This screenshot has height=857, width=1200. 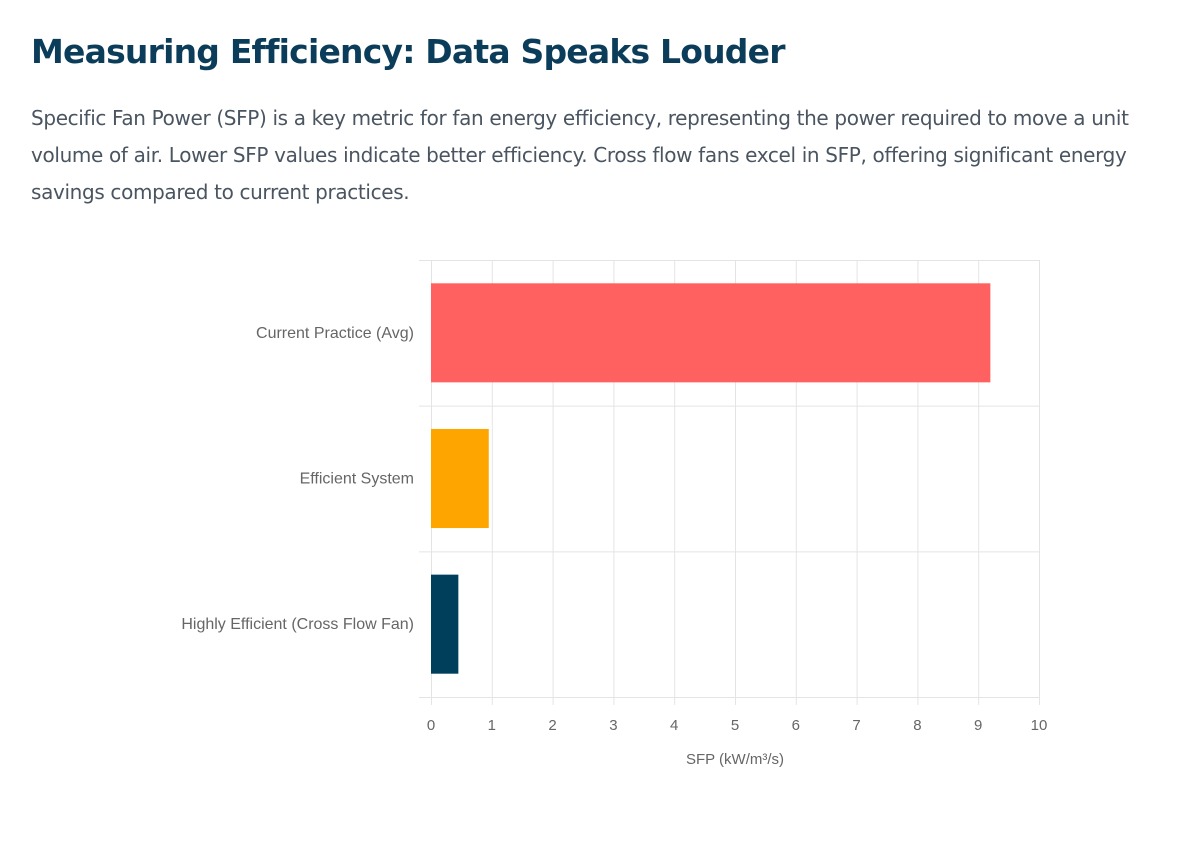 I want to click on chart-x-tick-labels: 0 1 2 3 4 5 6 7 8 9 10, so click(x=737, y=725).